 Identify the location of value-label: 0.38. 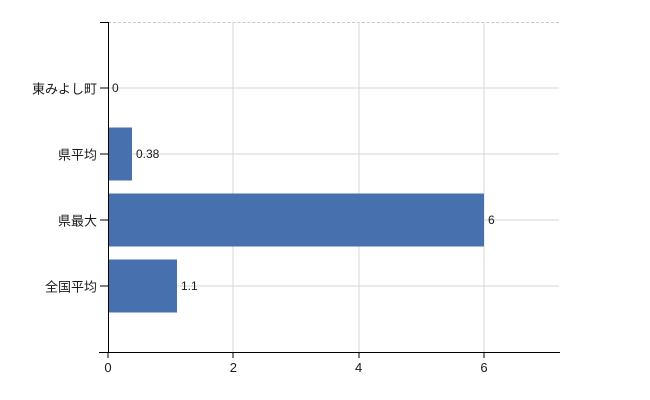
(148, 154).